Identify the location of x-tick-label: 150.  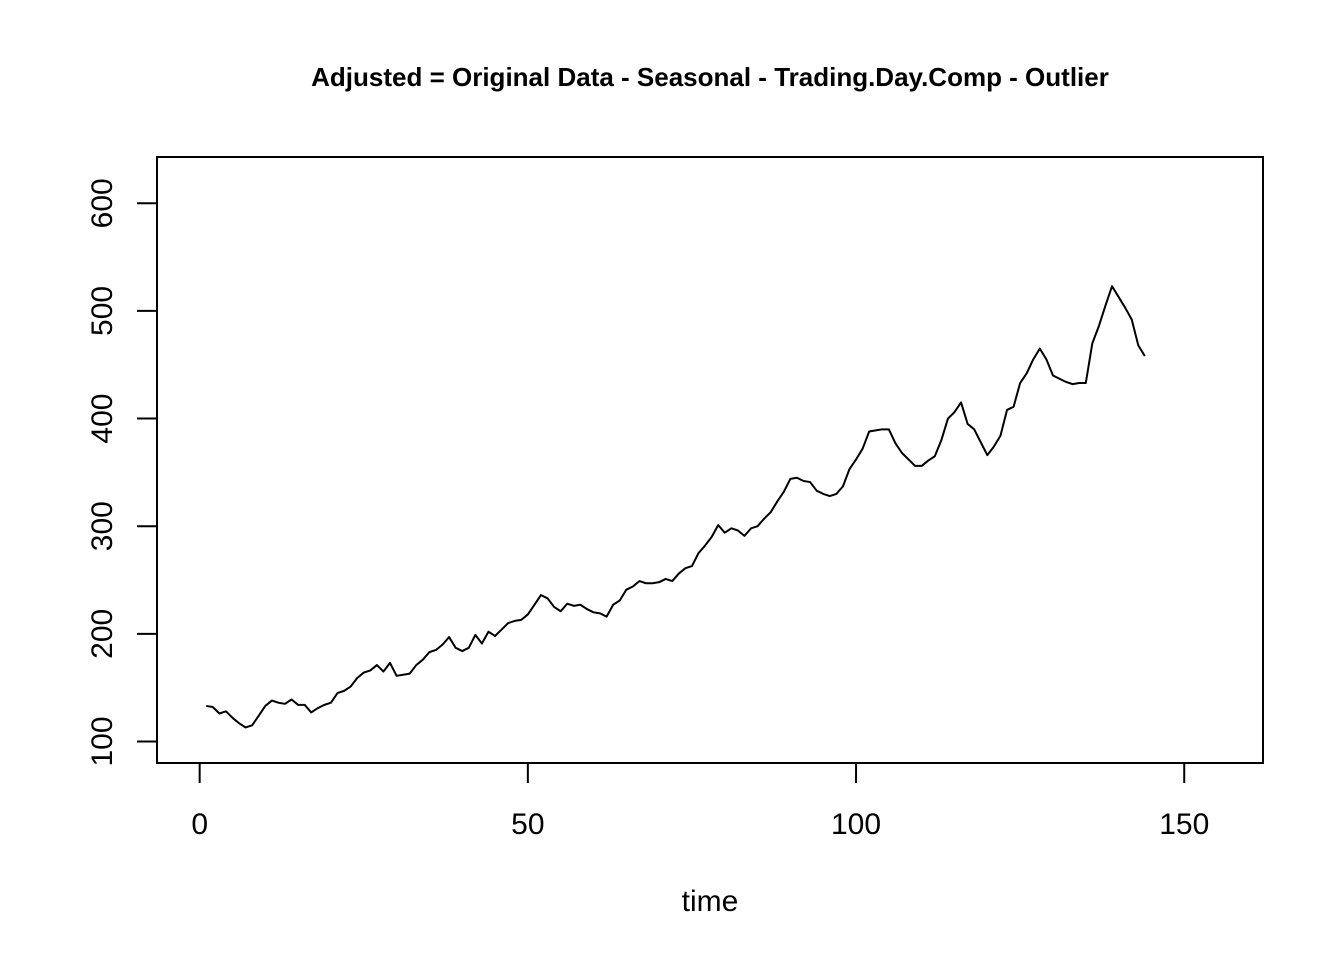
(1184, 824).